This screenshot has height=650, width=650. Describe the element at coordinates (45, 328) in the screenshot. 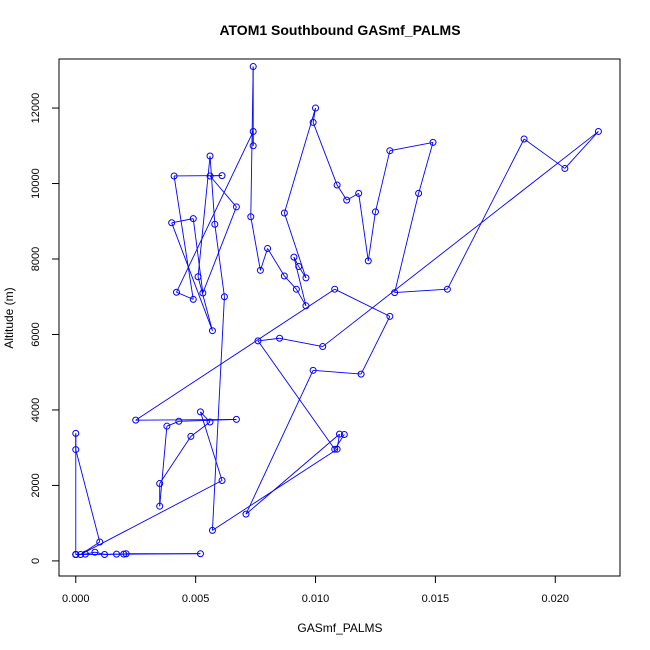

I see `y-axis: 0 2000 4000 6000 8000 10000 12000` at that location.